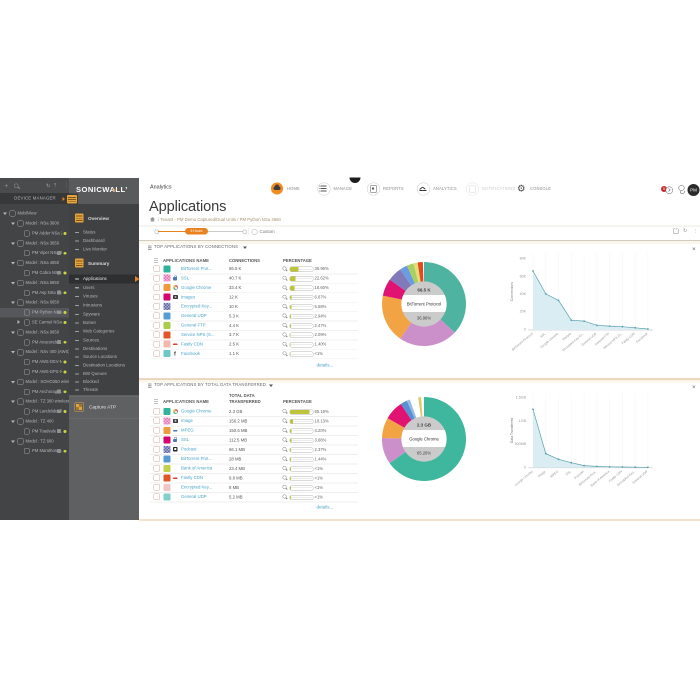  Describe the element at coordinates (629, 338) in the screenshot. I see `svg-text: Fastly CDN` at that location.